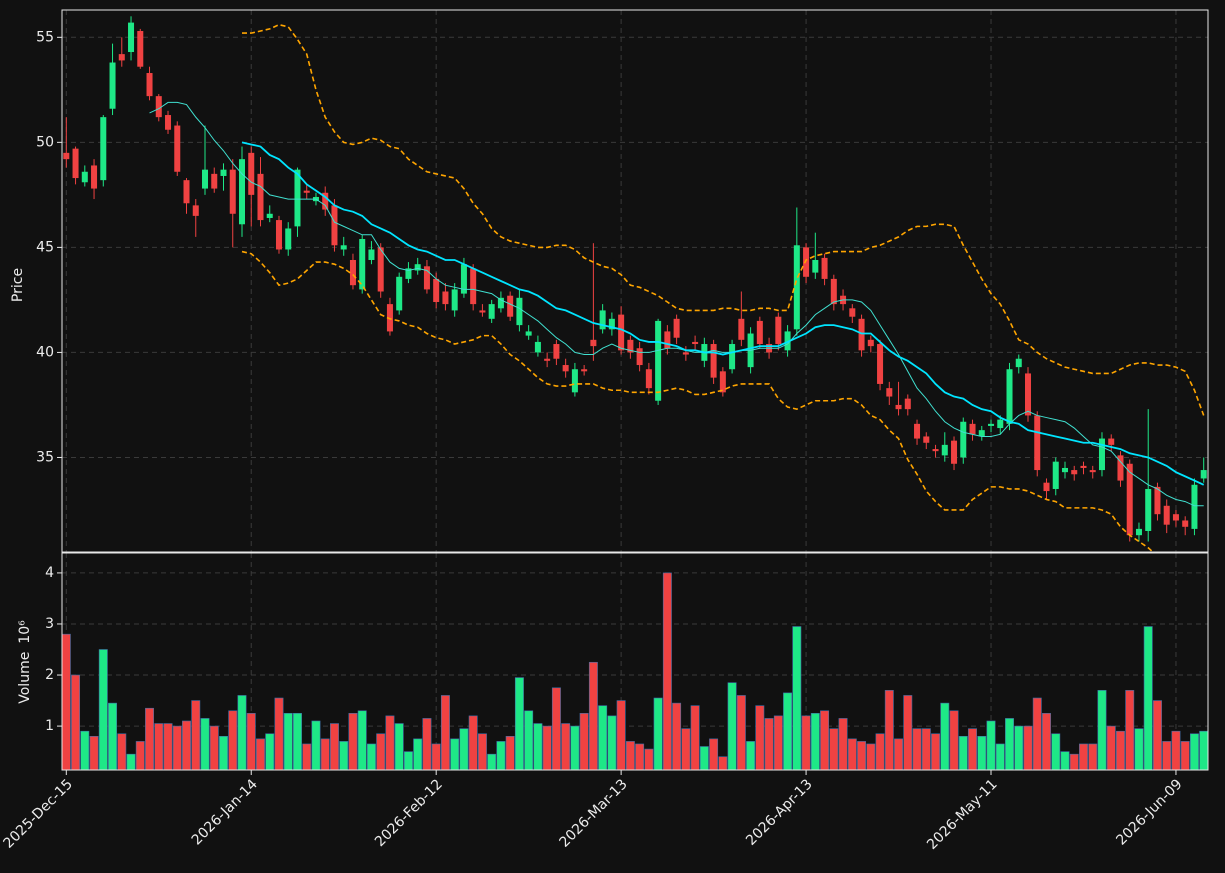 The image size is (1225, 873). What do you see at coordinates (25, 632) in the screenshot?
I see `volume-offset: 10⁶` at bounding box center [25, 632].